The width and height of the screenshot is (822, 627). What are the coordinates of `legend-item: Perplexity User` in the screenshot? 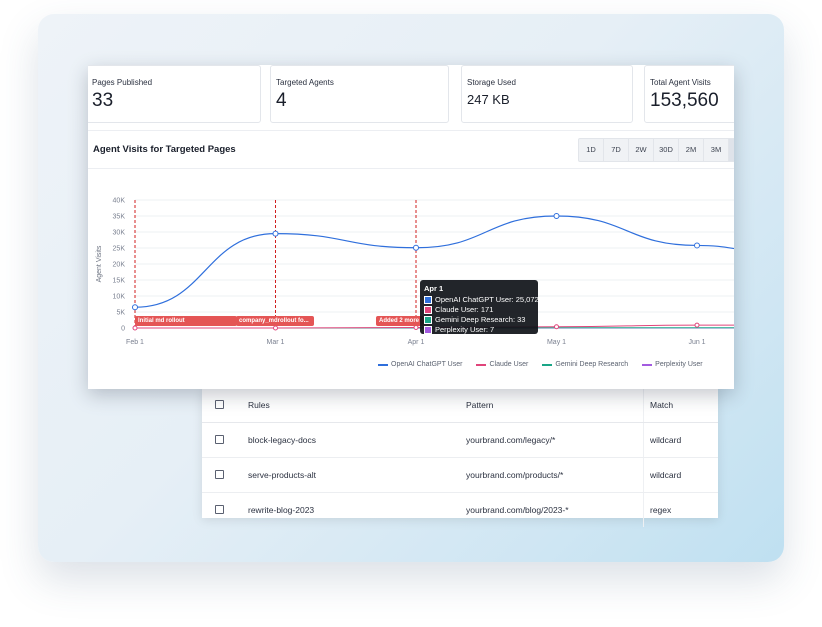 It's located at (672, 364).